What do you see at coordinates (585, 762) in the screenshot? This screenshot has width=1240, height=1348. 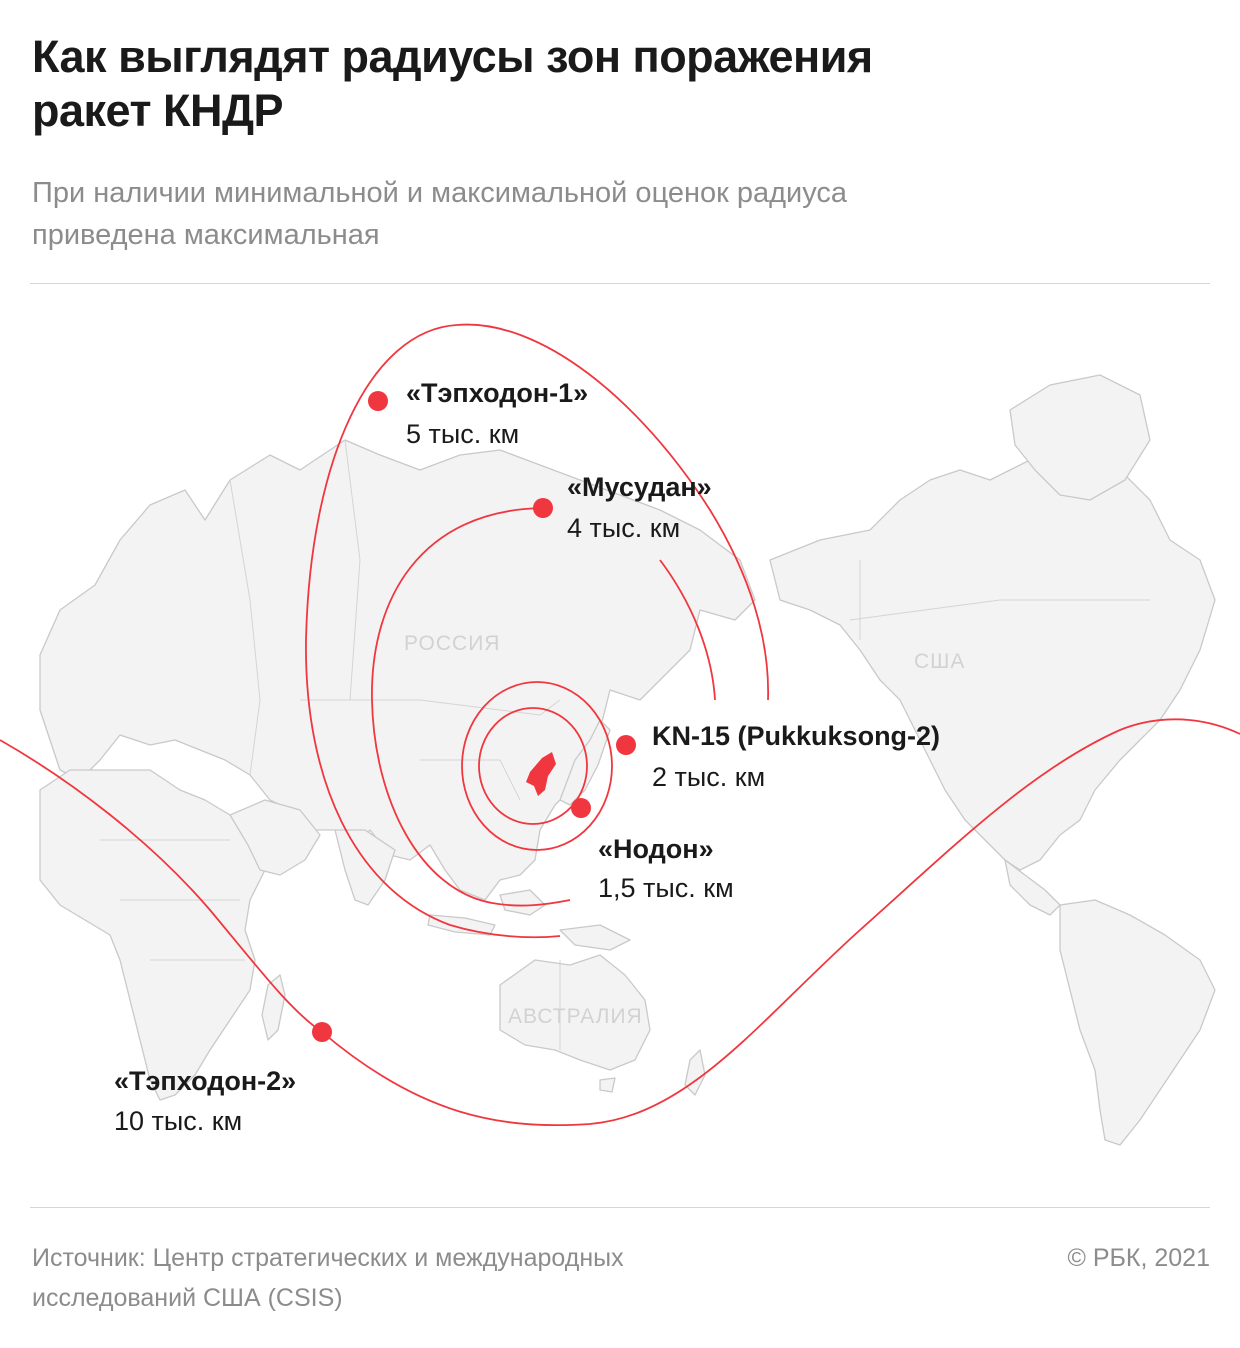 I see `landmass-japan` at bounding box center [585, 762].